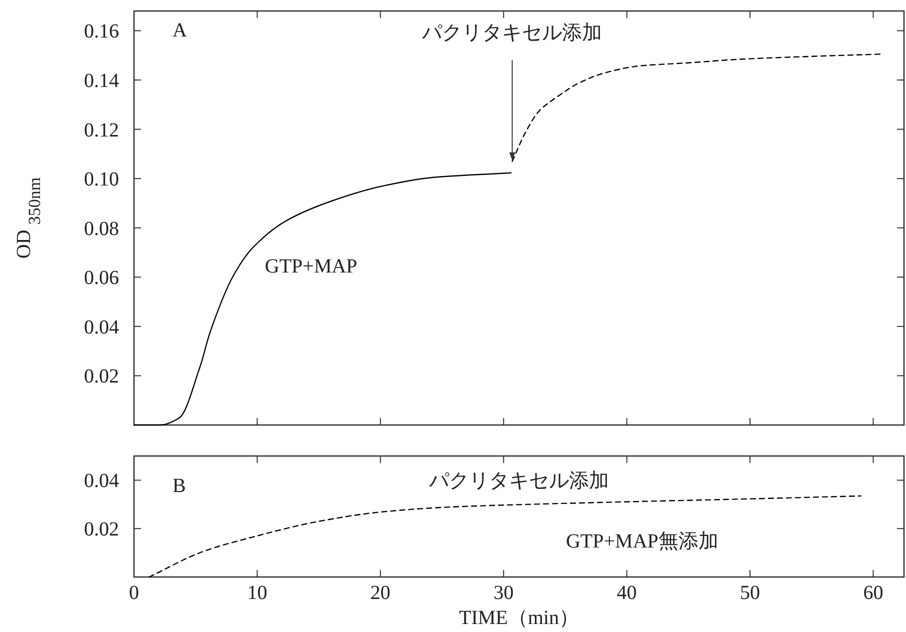  I want to click on x-tick-label: 40, so click(626, 593).